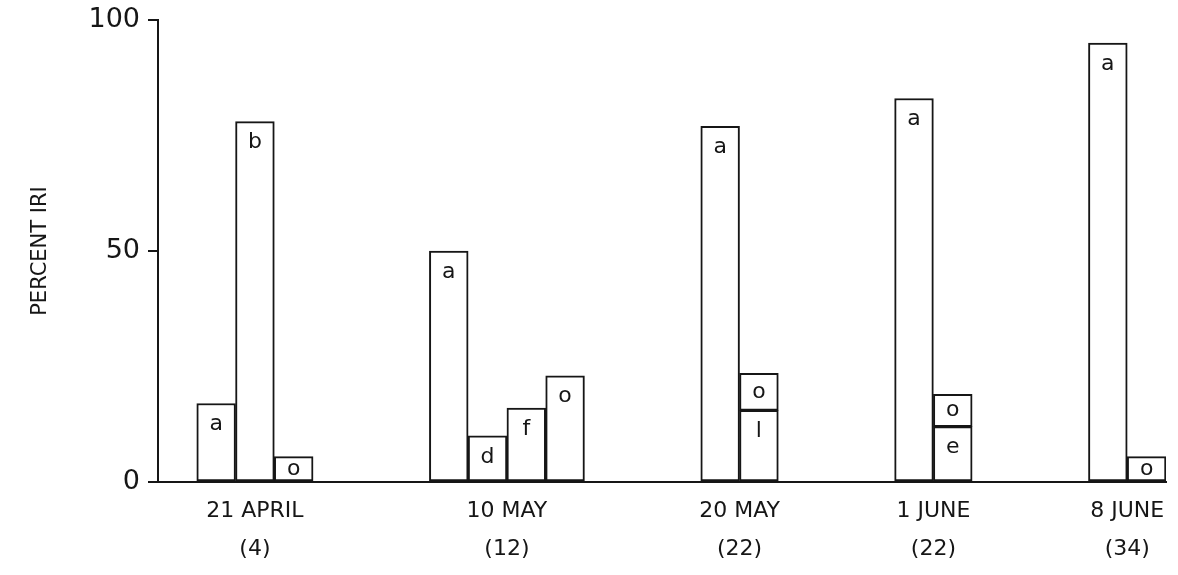 This screenshot has width=1178, height=575. I want to click on y-tick-label: 50, so click(122, 249).